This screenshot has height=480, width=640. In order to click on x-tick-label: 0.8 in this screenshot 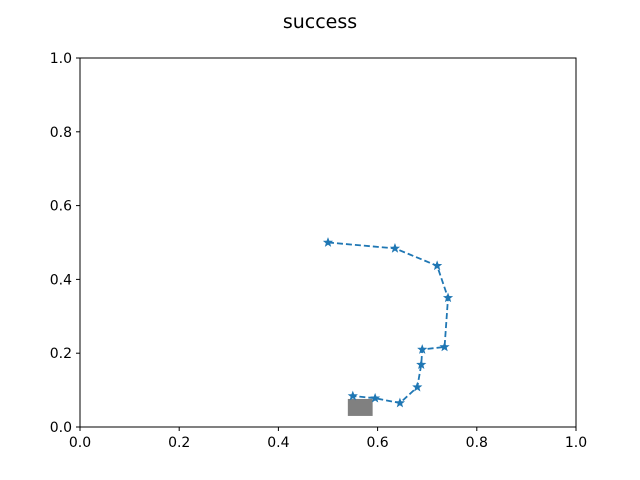, I will do `click(477, 443)`.